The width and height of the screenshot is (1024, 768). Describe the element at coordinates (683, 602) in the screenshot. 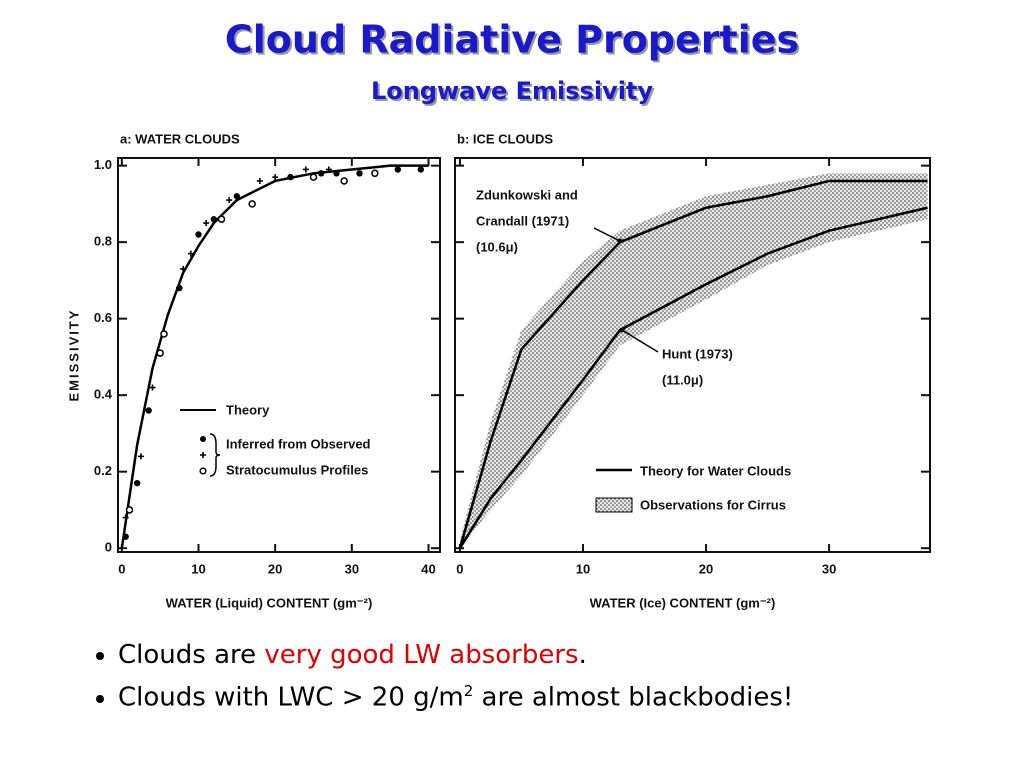

I see `x-axis-label: WATER (Ice) CONTENT (gm⁻²)` at that location.